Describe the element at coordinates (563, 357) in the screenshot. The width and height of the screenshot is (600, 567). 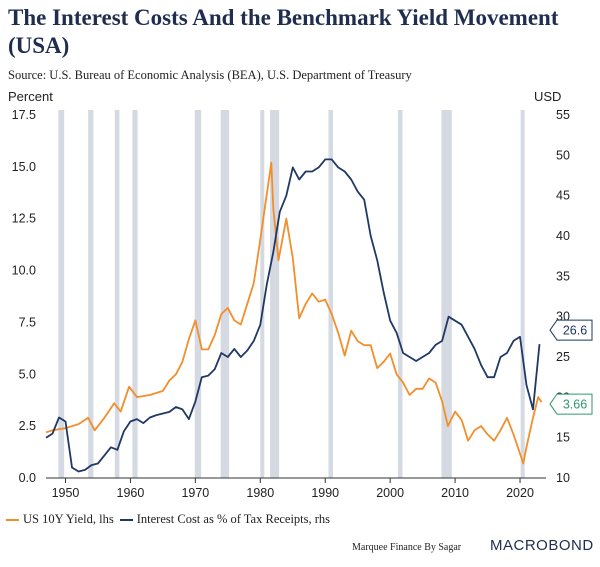
I see `right-tick-label: 25` at that location.